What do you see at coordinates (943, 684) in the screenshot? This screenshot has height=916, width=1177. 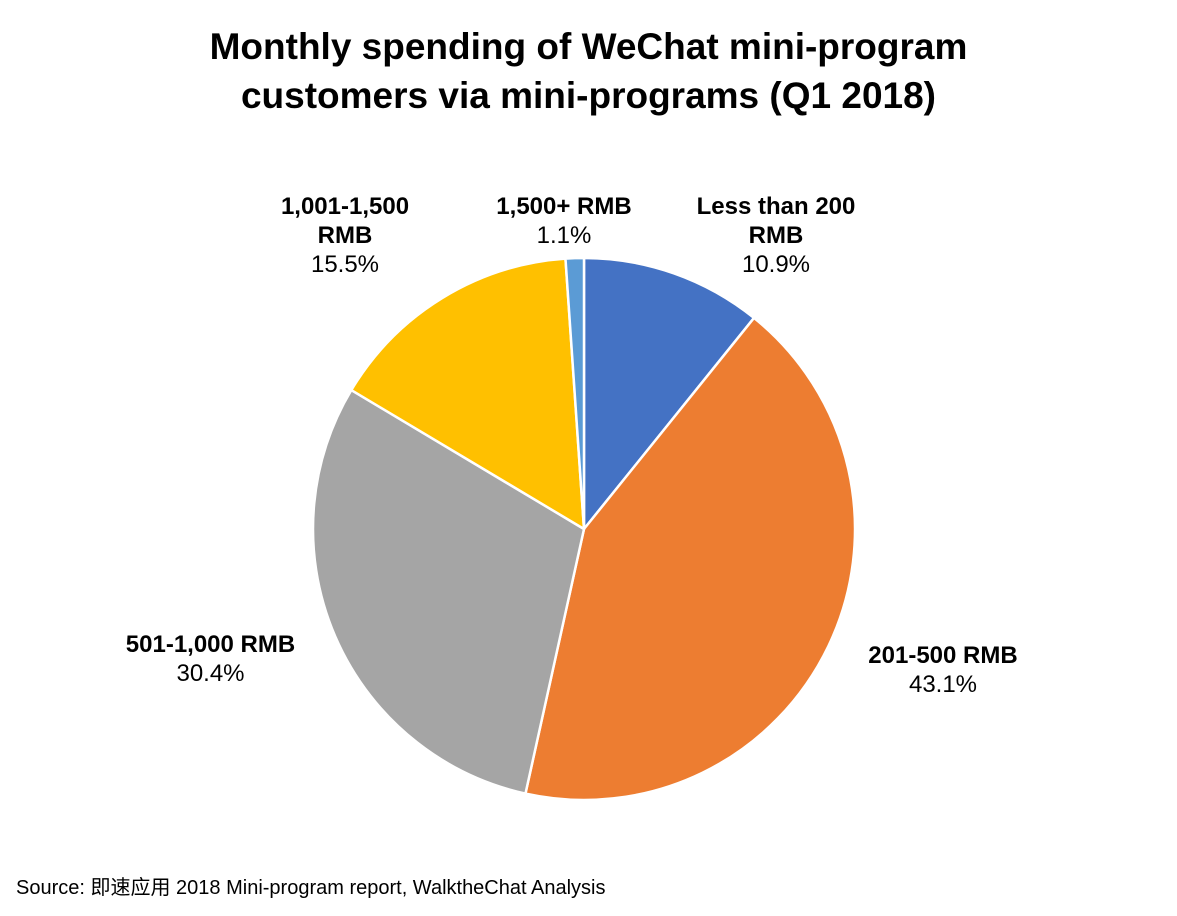 I see `slice-value-201-500: 43.1%` at bounding box center [943, 684].